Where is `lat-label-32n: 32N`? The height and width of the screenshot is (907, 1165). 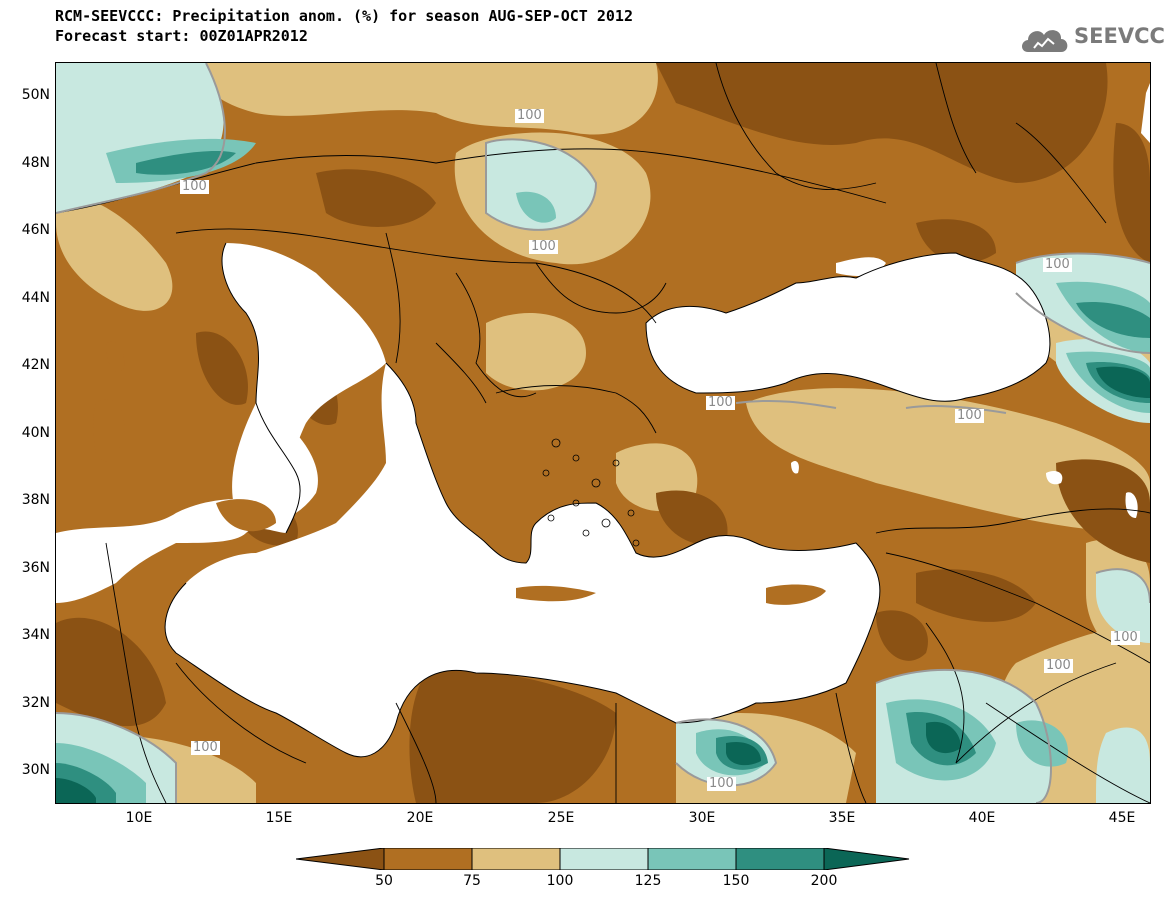 lat-label-32n: 32N is located at coordinates (35, 703).